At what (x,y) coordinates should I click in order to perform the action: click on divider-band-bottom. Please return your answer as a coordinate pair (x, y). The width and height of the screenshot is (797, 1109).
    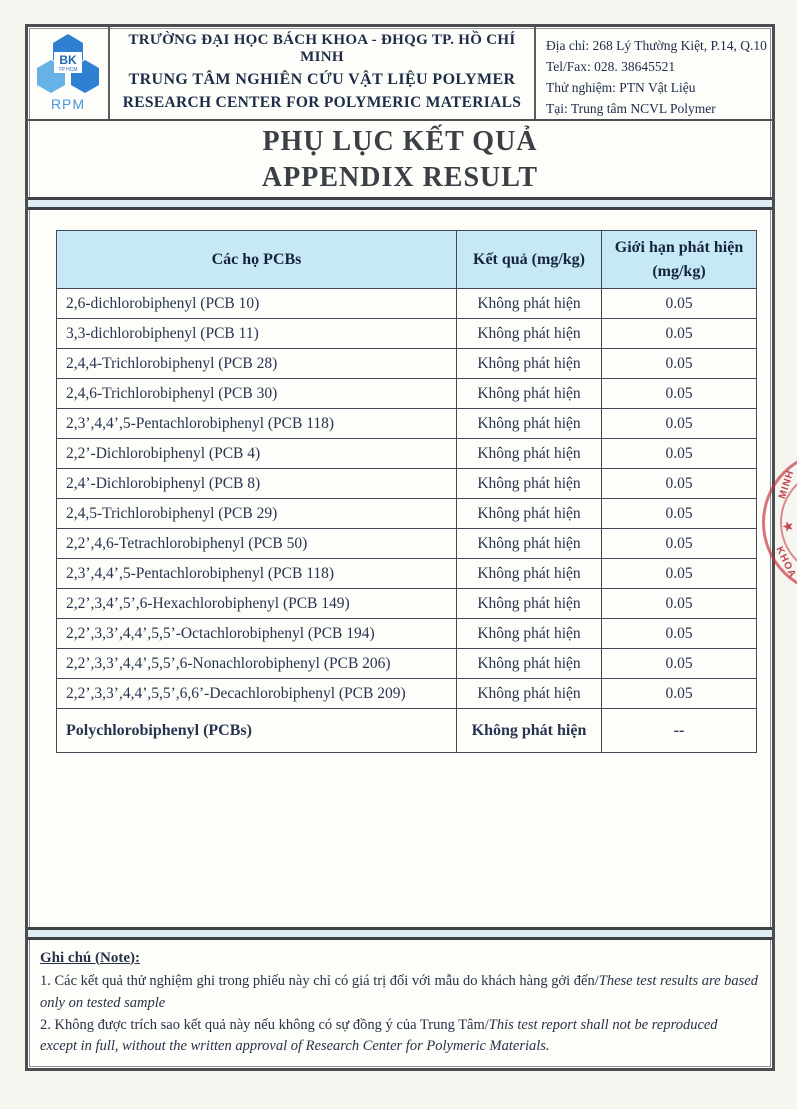
    Looking at the image, I should click on (400, 933).